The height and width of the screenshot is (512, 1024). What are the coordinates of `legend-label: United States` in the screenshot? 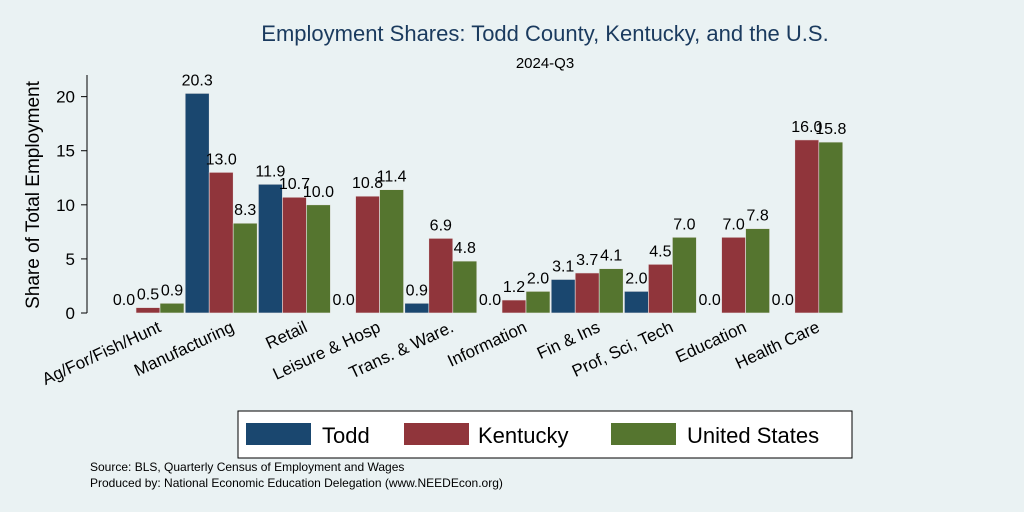 It's located at (753, 435).